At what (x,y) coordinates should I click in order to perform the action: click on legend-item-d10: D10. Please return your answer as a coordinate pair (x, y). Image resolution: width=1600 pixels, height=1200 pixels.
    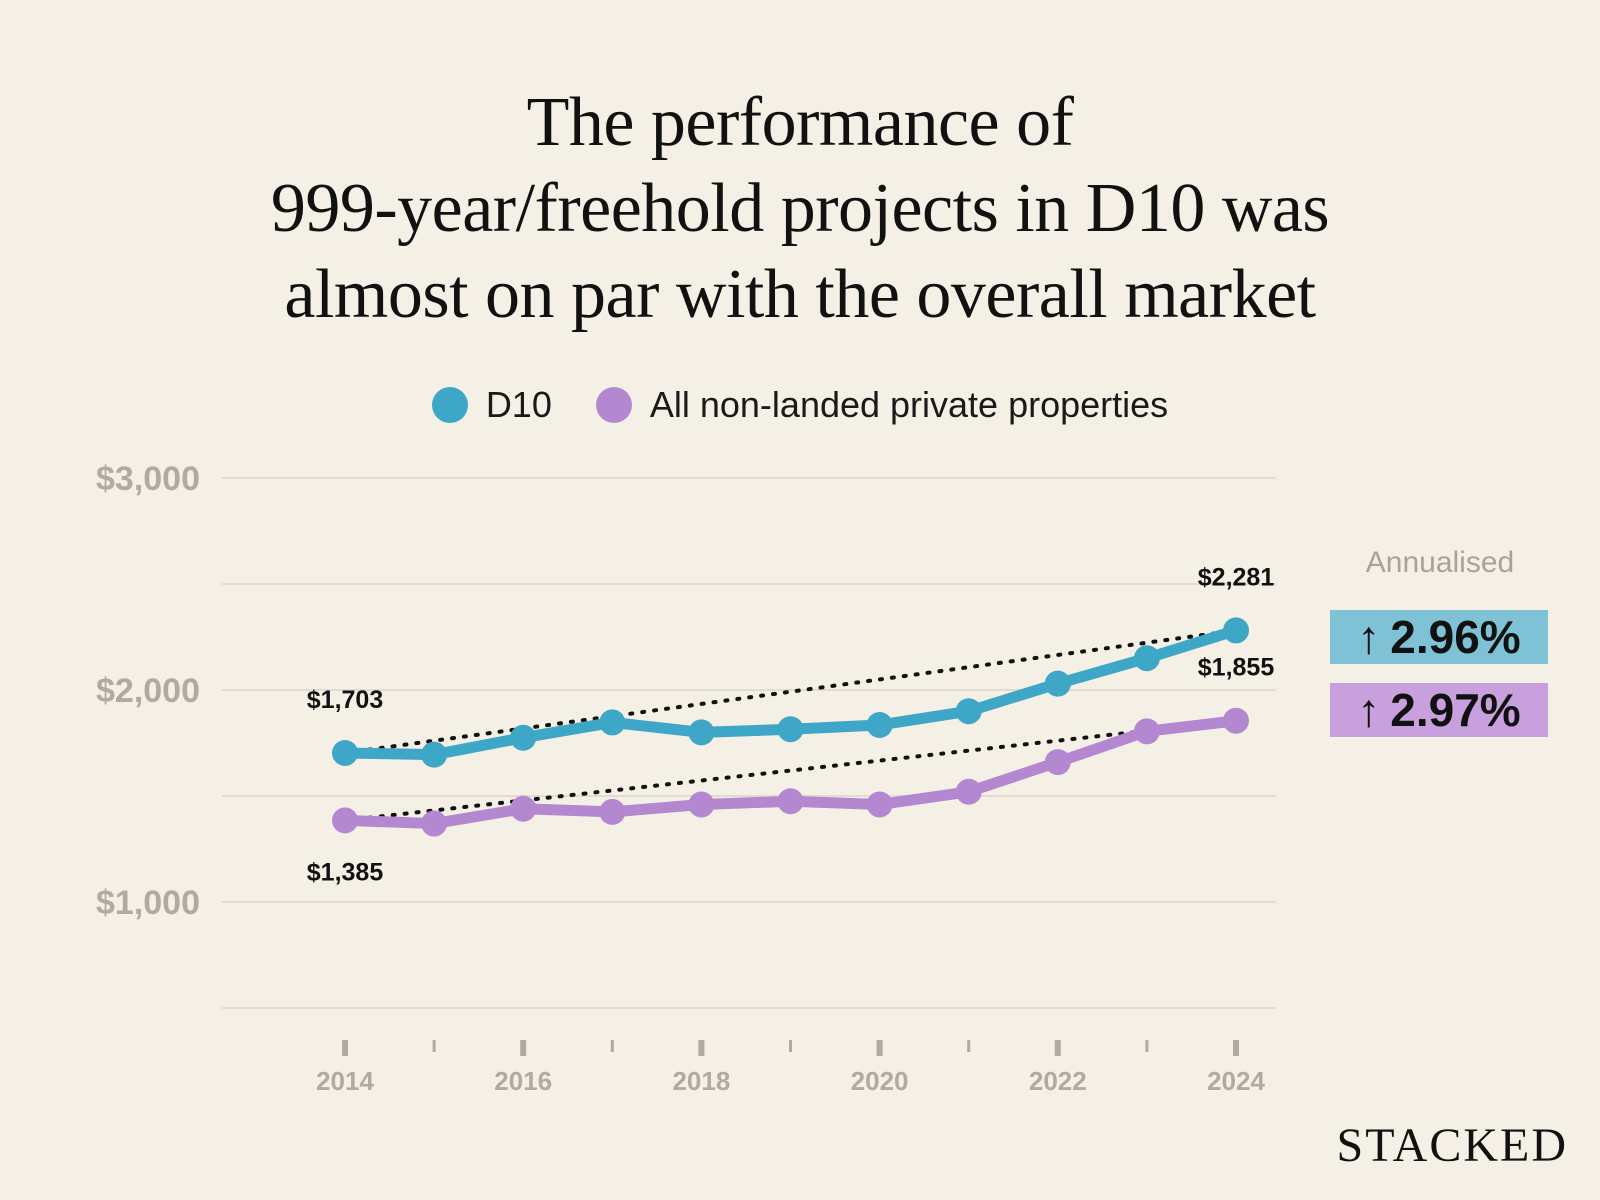
    Looking at the image, I should click on (491, 405).